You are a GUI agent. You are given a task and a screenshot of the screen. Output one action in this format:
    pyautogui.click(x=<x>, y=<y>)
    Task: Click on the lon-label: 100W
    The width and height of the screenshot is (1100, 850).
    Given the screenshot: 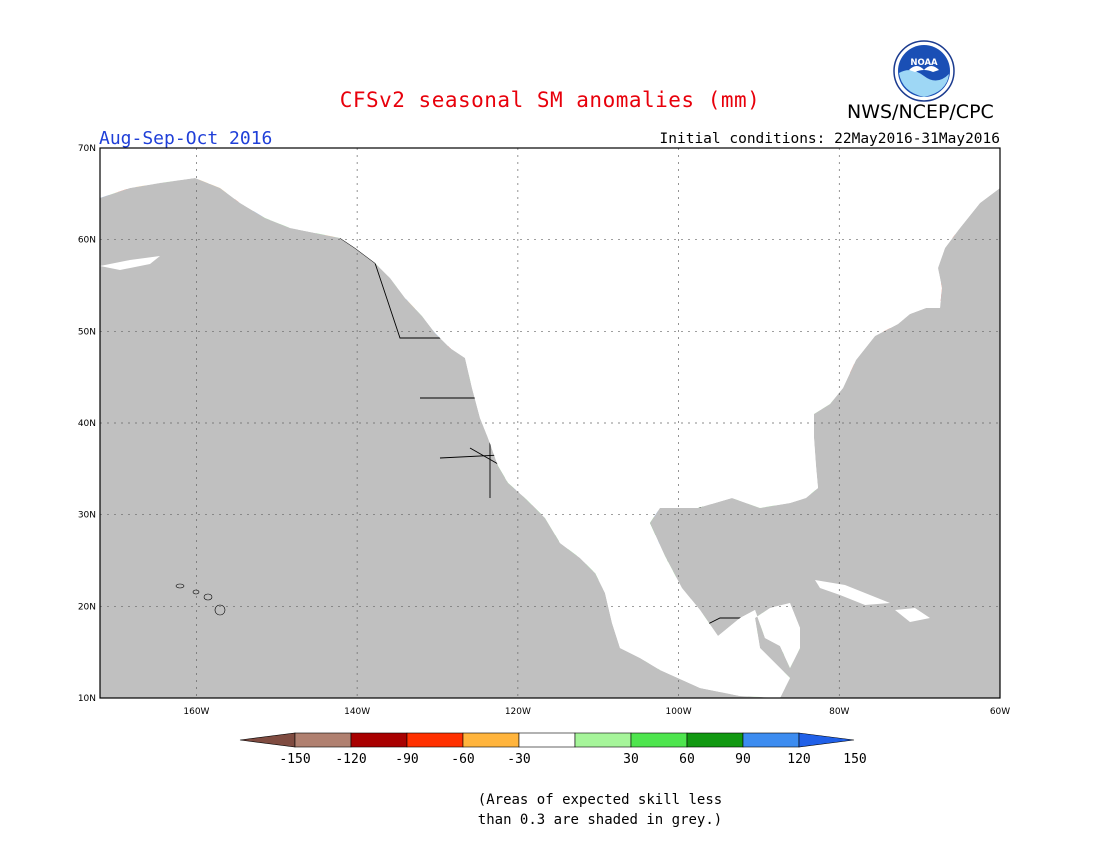 What is the action you would take?
    pyautogui.click(x=679, y=712)
    